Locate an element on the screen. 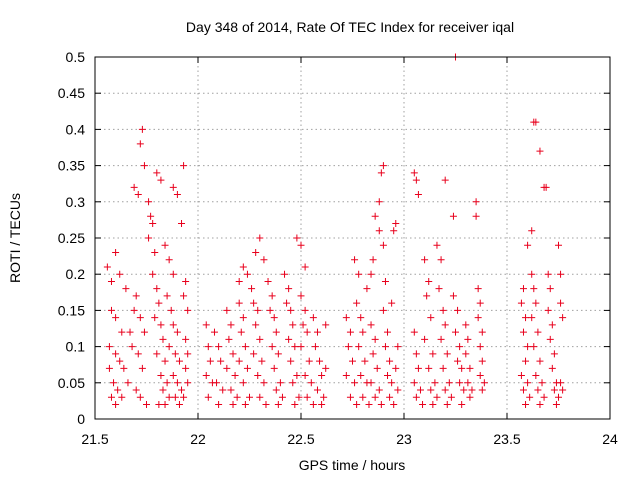 Image resolution: width=640 pixels, height=480 pixels. y-tick-label: 0.25 is located at coordinates (71, 238).